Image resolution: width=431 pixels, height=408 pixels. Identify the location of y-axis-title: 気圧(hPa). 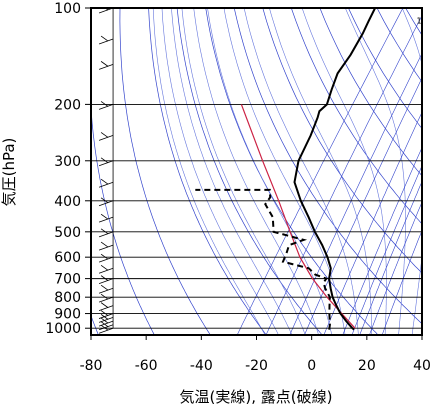
(9, 172).